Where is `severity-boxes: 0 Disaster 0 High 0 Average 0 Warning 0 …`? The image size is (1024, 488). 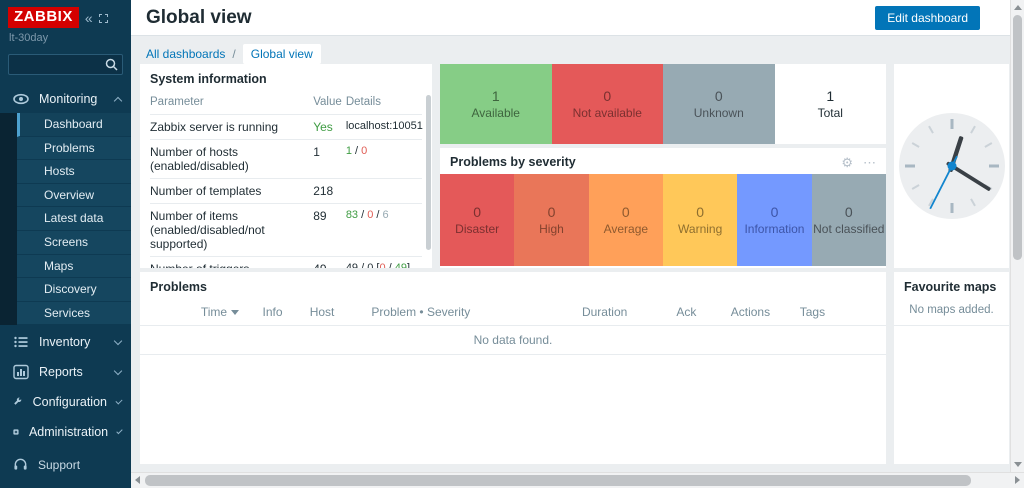 severity-boxes: 0 Disaster 0 High 0 Average 0 Warning 0 … is located at coordinates (663, 220).